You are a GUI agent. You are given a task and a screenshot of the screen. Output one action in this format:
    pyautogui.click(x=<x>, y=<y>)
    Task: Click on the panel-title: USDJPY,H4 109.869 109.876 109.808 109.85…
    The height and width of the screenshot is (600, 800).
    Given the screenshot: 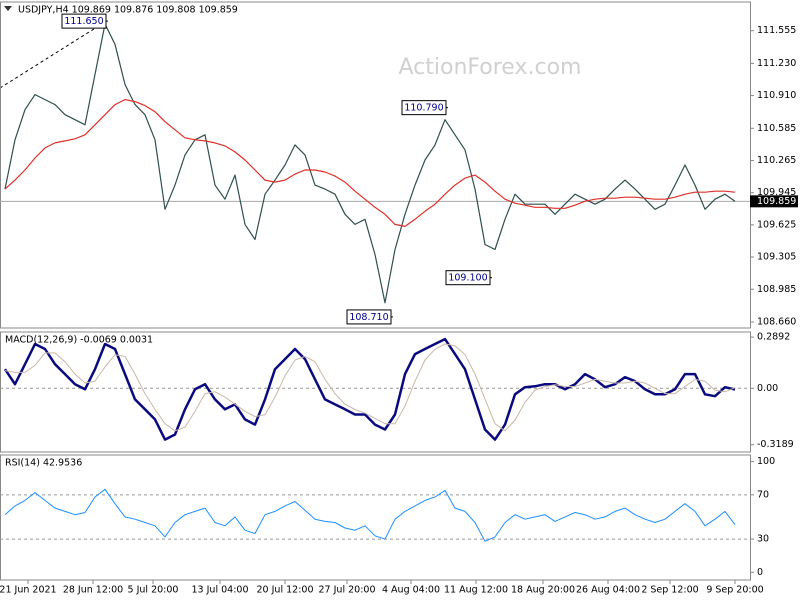 What is the action you would take?
    pyautogui.click(x=128, y=10)
    